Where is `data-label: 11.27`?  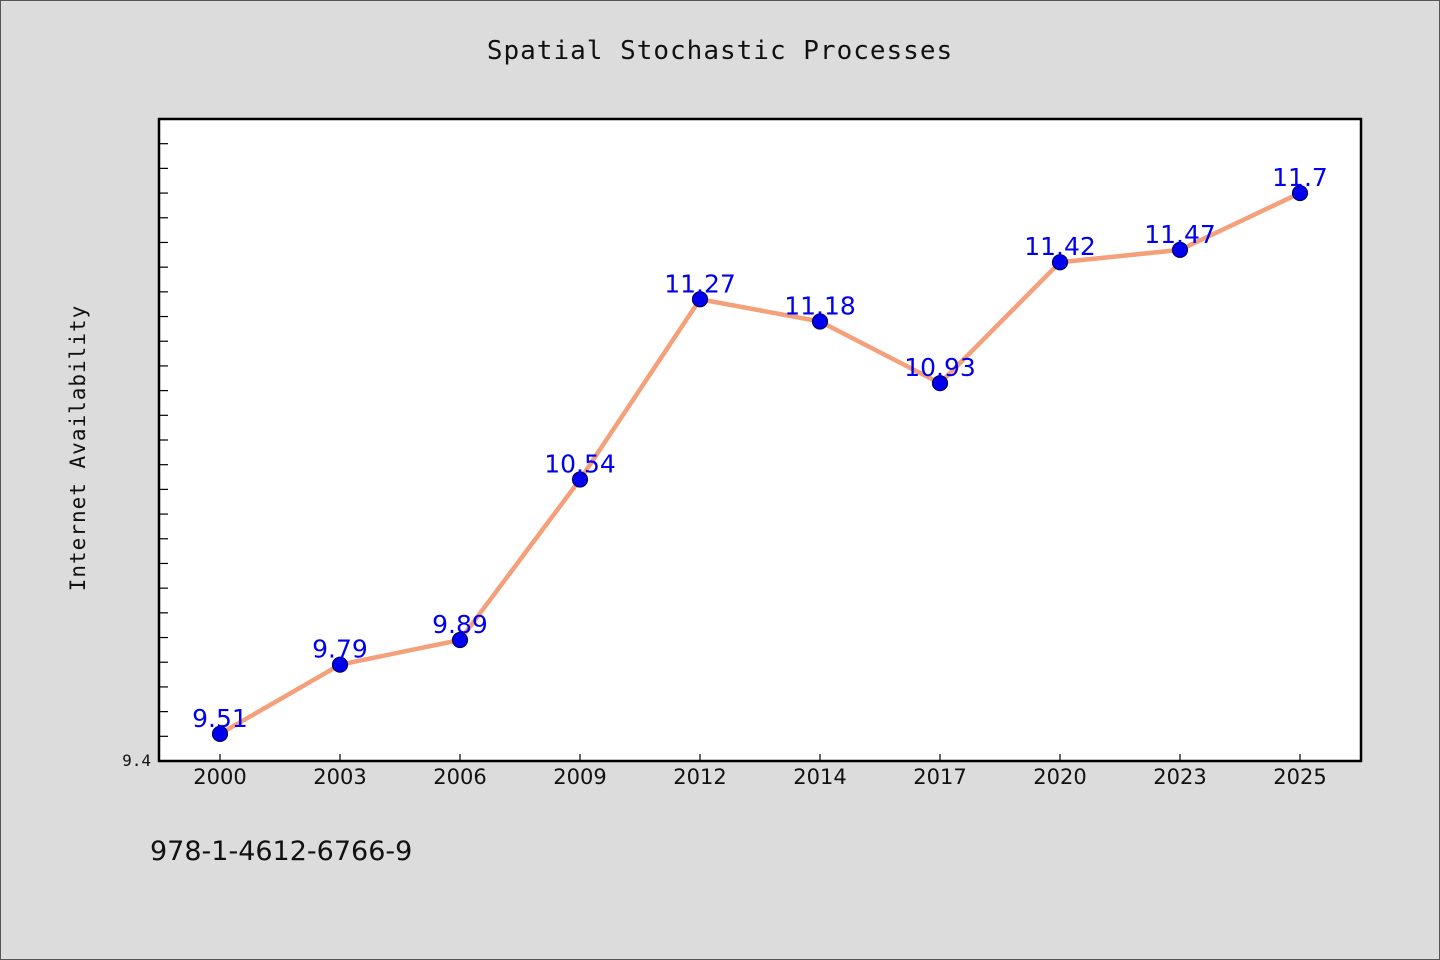 data-label: 11.27 is located at coordinates (700, 283).